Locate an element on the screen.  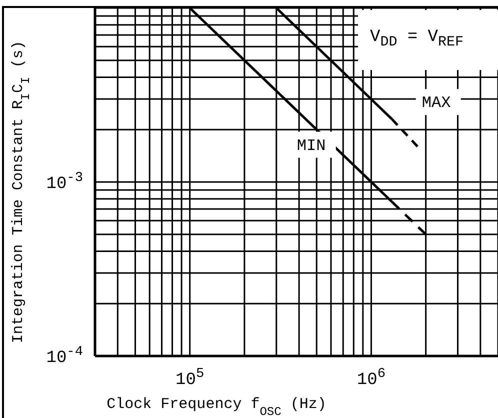
x-axis-title: Clock Frequency f$_{OSC}$ (Hz) is located at coordinates (216, 407).